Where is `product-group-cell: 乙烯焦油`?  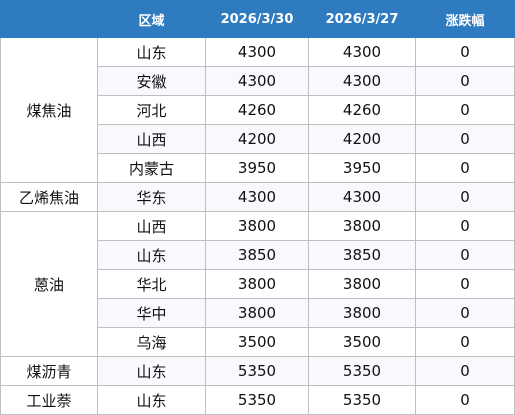
product-group-cell: 乙烯焦油 is located at coordinates (49, 197).